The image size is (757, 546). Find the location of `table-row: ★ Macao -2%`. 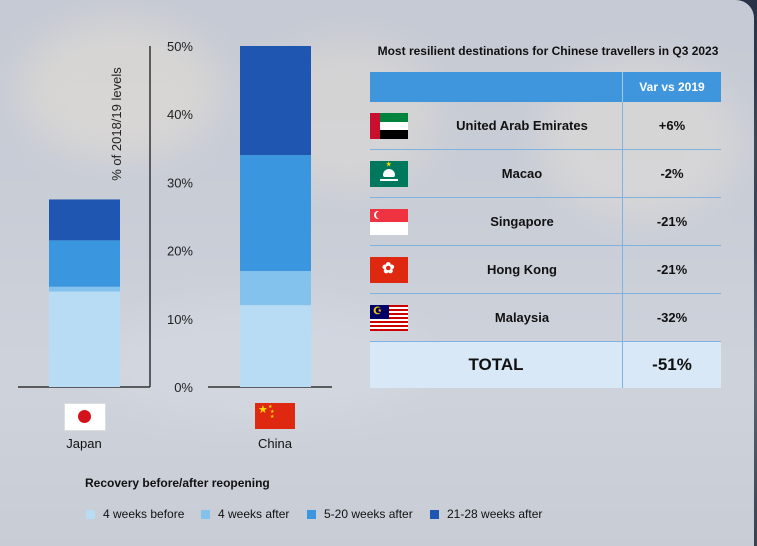

table-row: ★ Macao -2% is located at coordinates (545, 173).